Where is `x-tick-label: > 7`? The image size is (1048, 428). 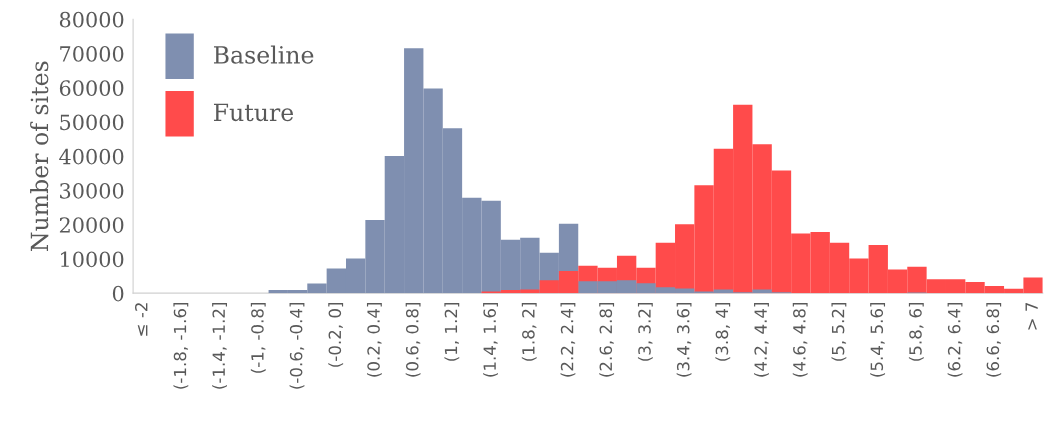
x-tick-label: > 7 is located at coordinates (1031, 316).